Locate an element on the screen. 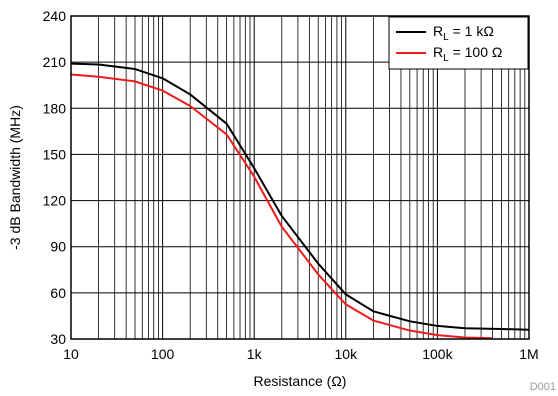  x-tick-label: 1k is located at coordinates (255, 354).